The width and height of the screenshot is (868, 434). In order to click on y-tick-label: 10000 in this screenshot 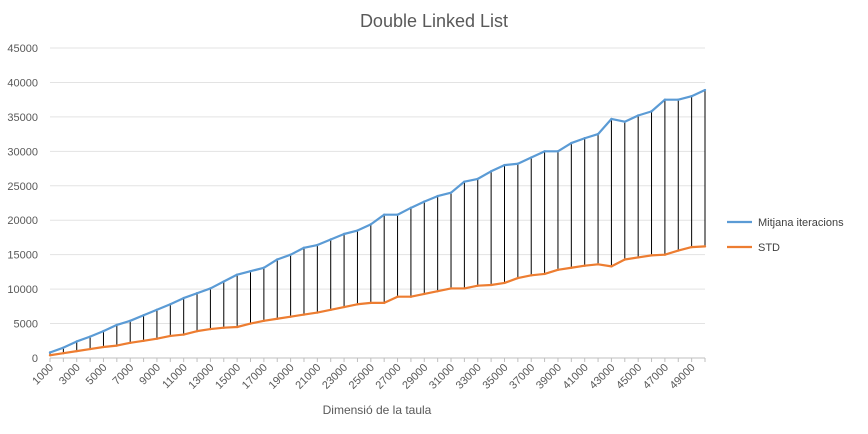, I will do `click(22, 290)`.